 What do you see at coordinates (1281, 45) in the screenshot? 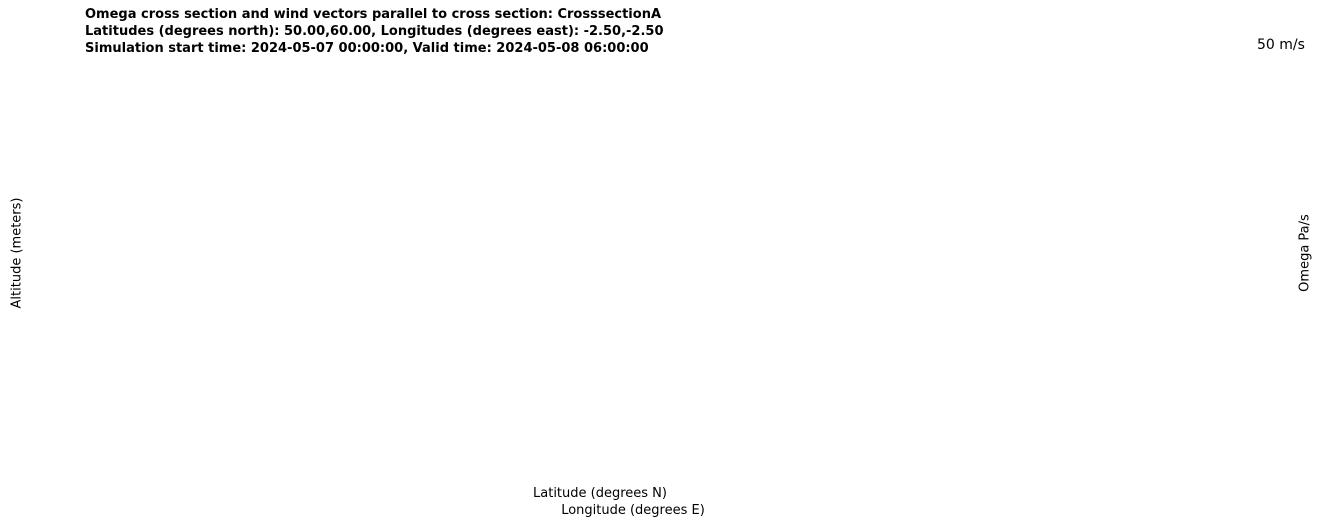
I see `quiver-key-label: 50 m/s` at bounding box center [1281, 45].